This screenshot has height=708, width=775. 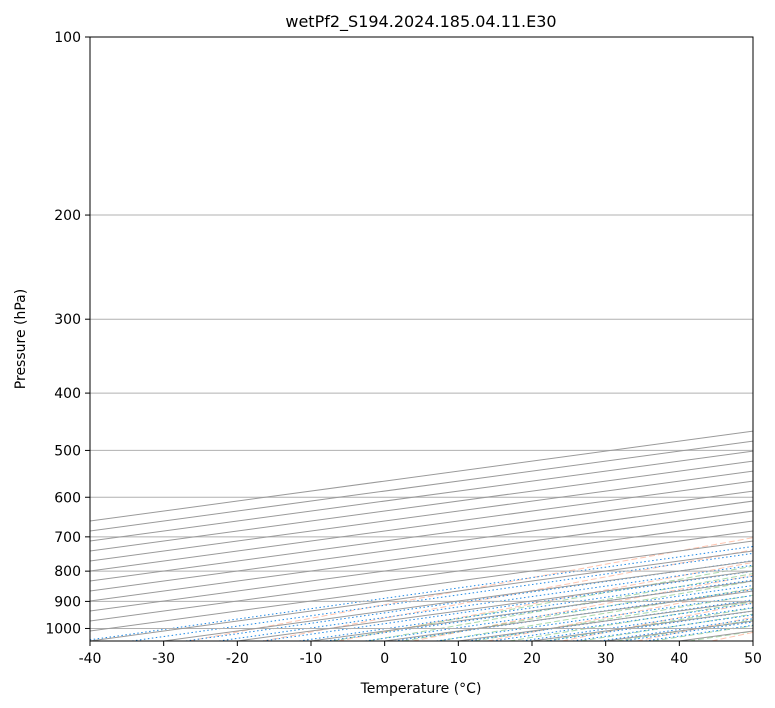 I want to click on y-tick-label: 700, so click(x=67, y=538).